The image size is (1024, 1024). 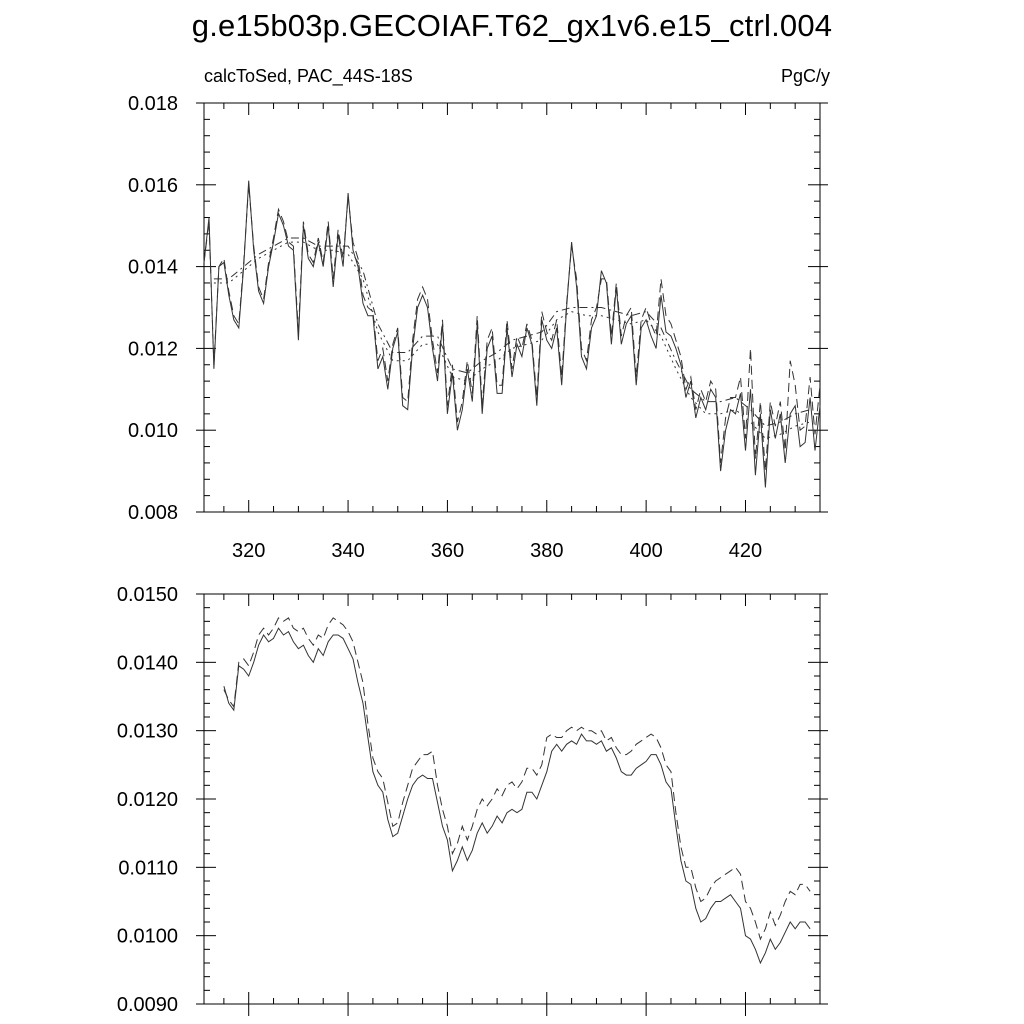 What do you see at coordinates (308, 76) in the screenshot?
I see `top-chart-left-label: calcToSed, PAC_44S-18S` at bounding box center [308, 76].